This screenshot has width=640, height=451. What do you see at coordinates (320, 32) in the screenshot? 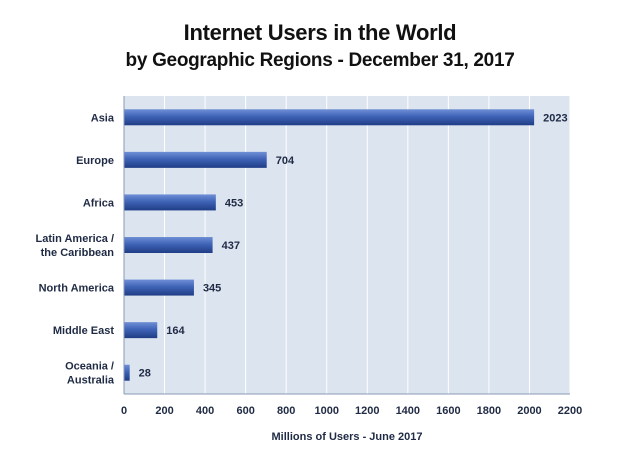
I see `chart-title-line-1: Internet Users in the World` at bounding box center [320, 32].